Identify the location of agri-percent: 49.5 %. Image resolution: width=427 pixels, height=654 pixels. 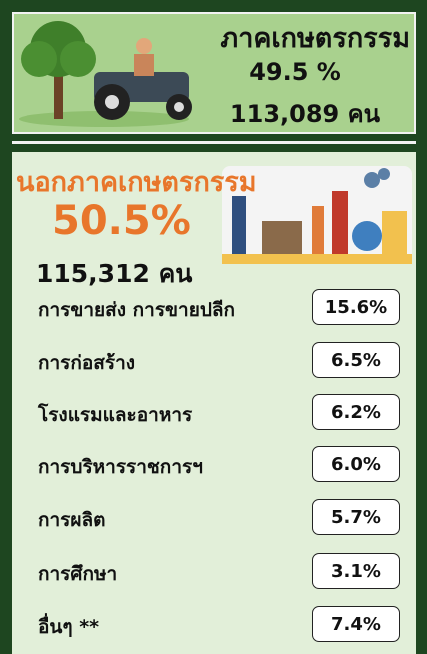
(295, 72).